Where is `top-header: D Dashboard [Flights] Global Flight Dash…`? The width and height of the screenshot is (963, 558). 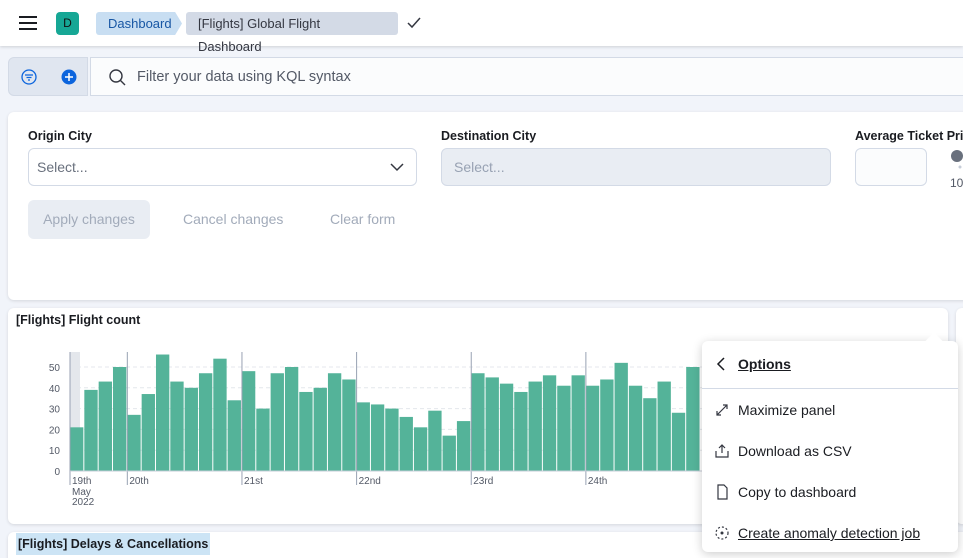
top-header: D Dashboard [Flights] Global Flight Dash… is located at coordinates (481, 27).